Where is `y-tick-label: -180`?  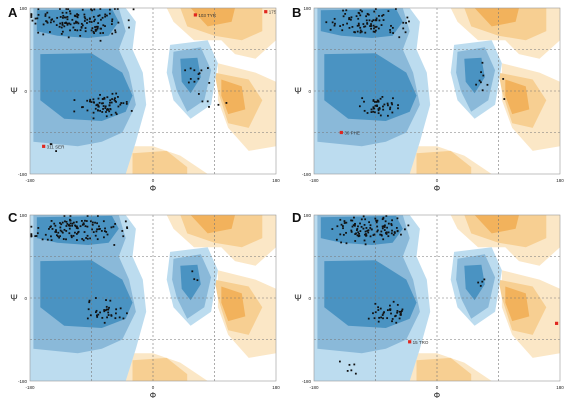
y-tick-label: -180 is located at coordinates (307, 381).